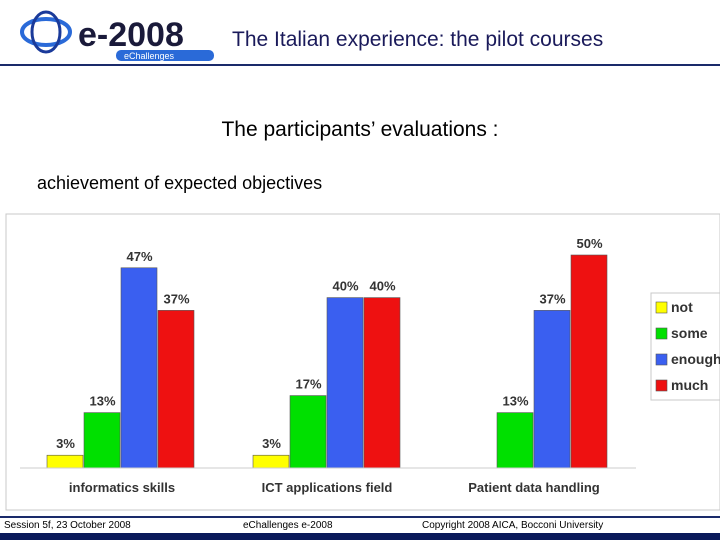 The image size is (720, 540). Describe the element at coordinates (589, 243) in the screenshot. I see `data-label-much-2: 50%` at that location.